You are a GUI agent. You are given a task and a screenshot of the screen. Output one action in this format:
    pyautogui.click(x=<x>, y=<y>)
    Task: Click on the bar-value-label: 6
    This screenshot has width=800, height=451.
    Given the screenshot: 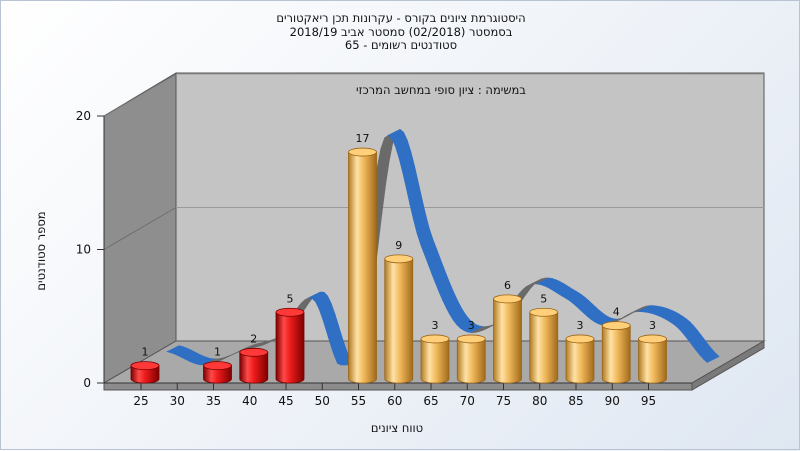 What is the action you would take?
    pyautogui.click(x=507, y=285)
    